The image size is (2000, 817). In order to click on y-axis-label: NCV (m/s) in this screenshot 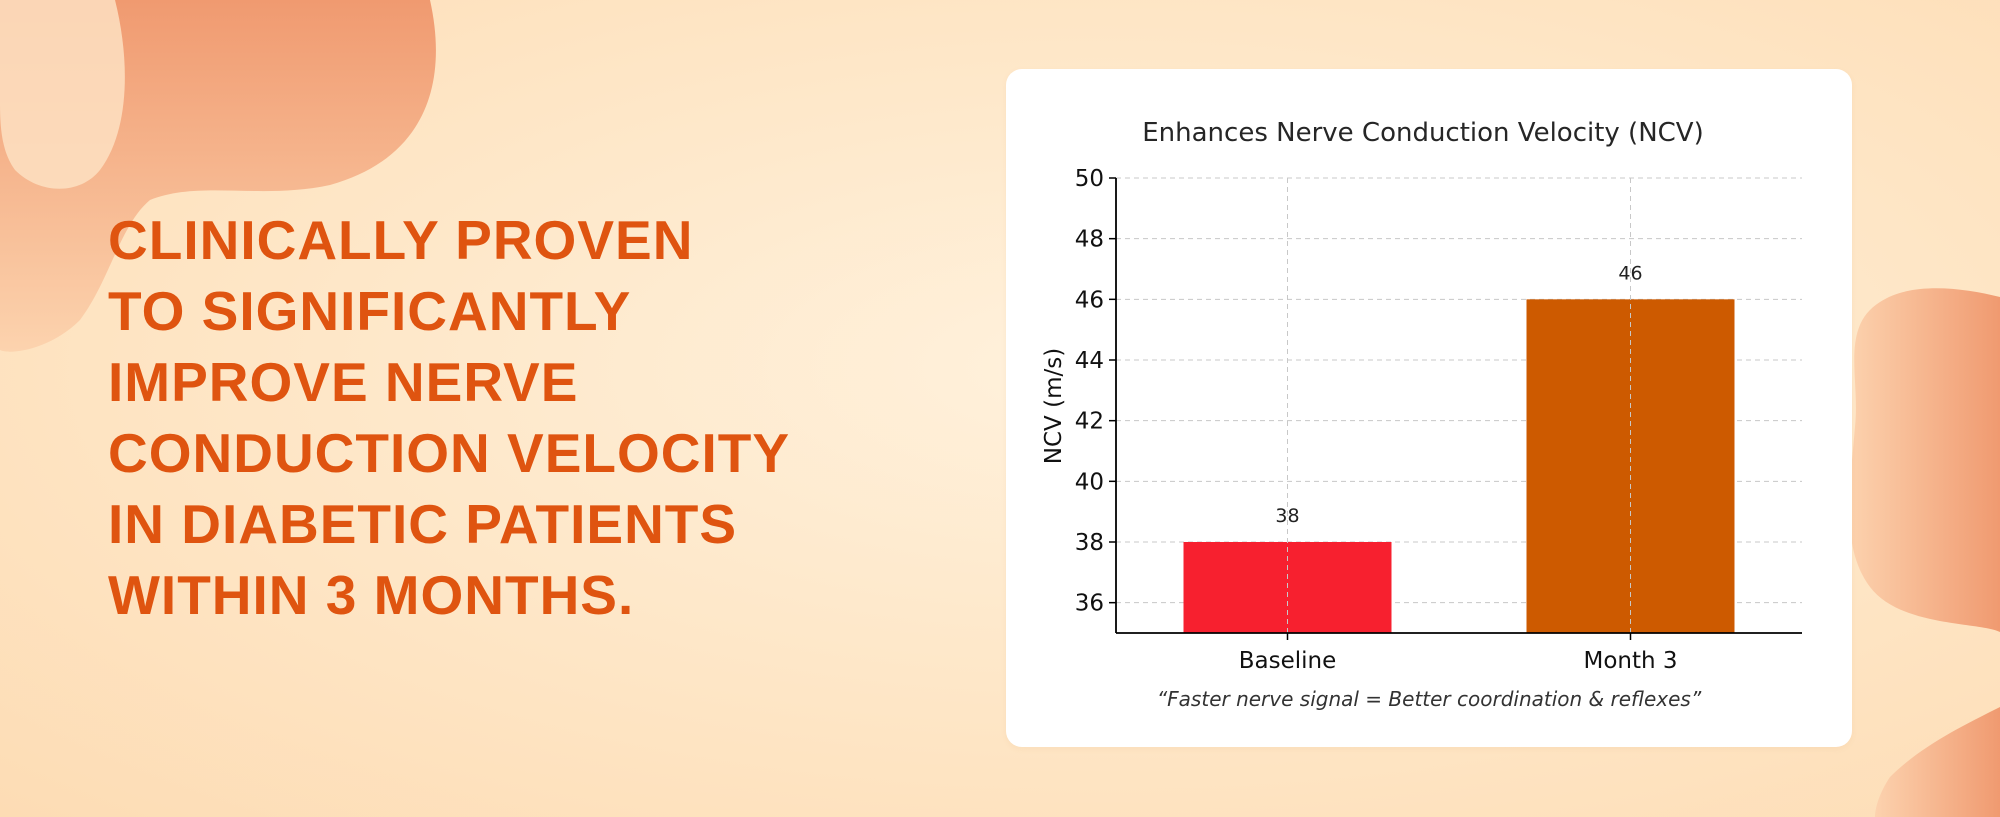, I will do `click(1054, 406)`.